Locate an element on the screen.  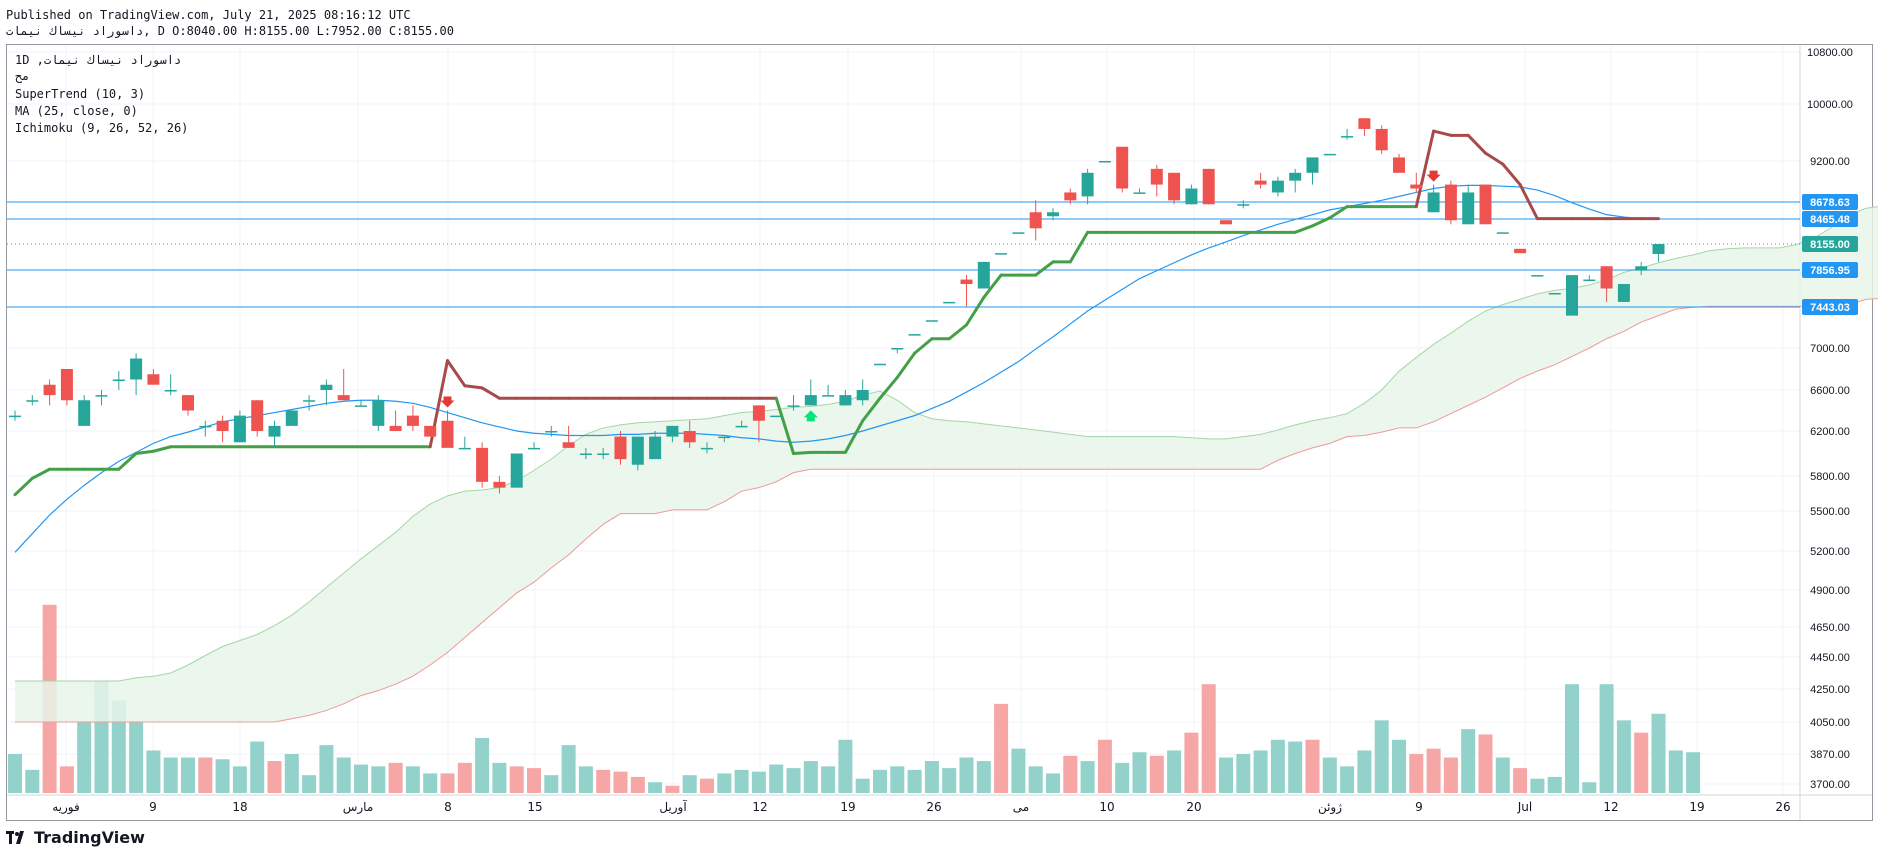
x-tick-label: 20 is located at coordinates (1193, 807).